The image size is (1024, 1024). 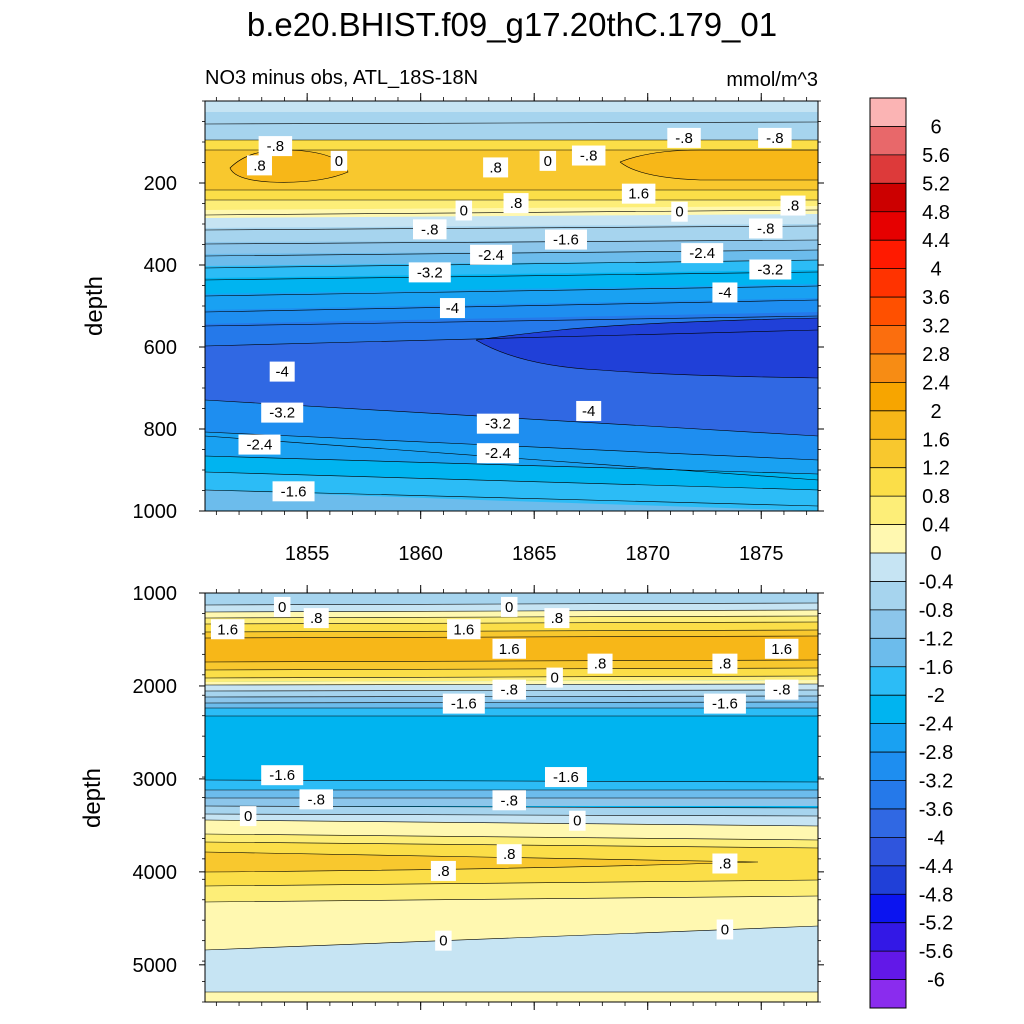 What do you see at coordinates (155, 873) in the screenshot?
I see `bottom-y-tick-label: 4000` at bounding box center [155, 873].